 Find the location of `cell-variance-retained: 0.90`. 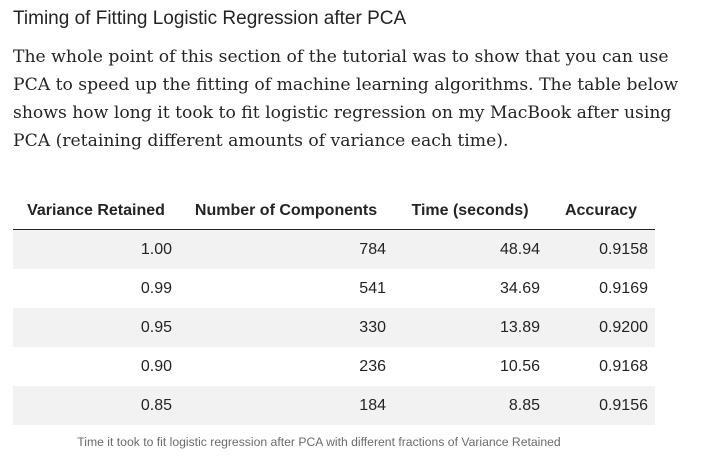

cell-variance-retained: 0.90 is located at coordinates (156, 366).